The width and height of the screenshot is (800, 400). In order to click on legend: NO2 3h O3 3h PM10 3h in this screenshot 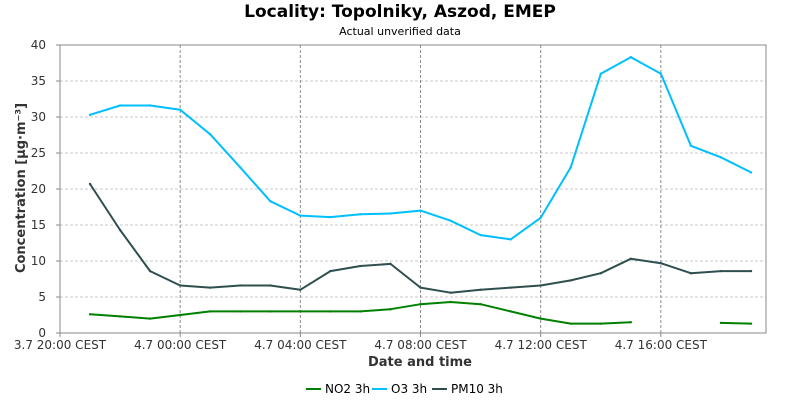, I will do `click(404, 389)`.